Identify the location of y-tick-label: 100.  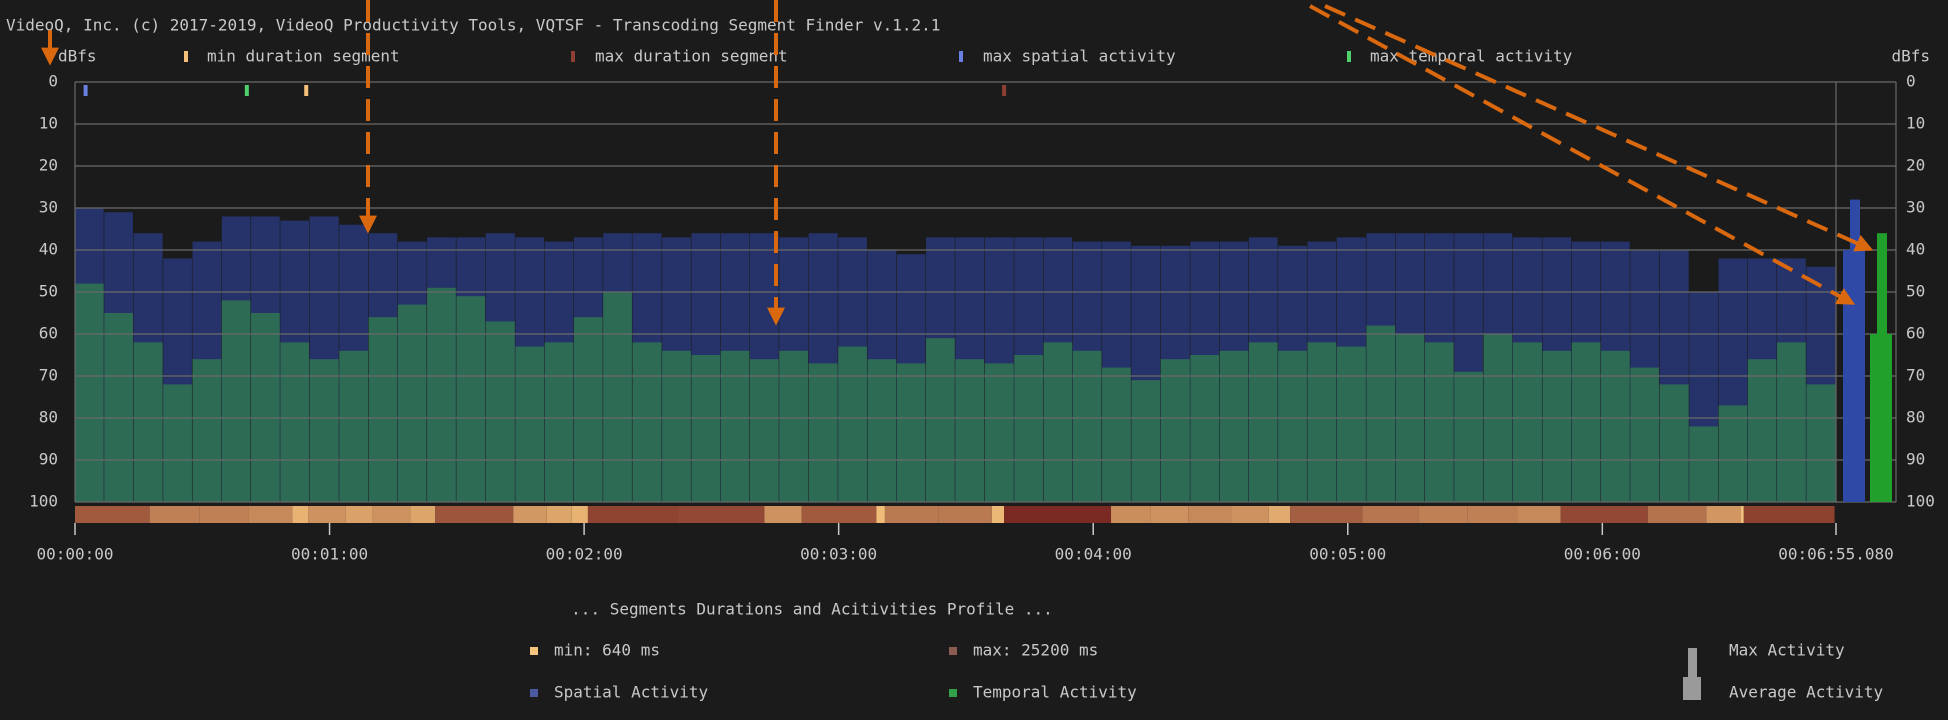
(1920, 501).